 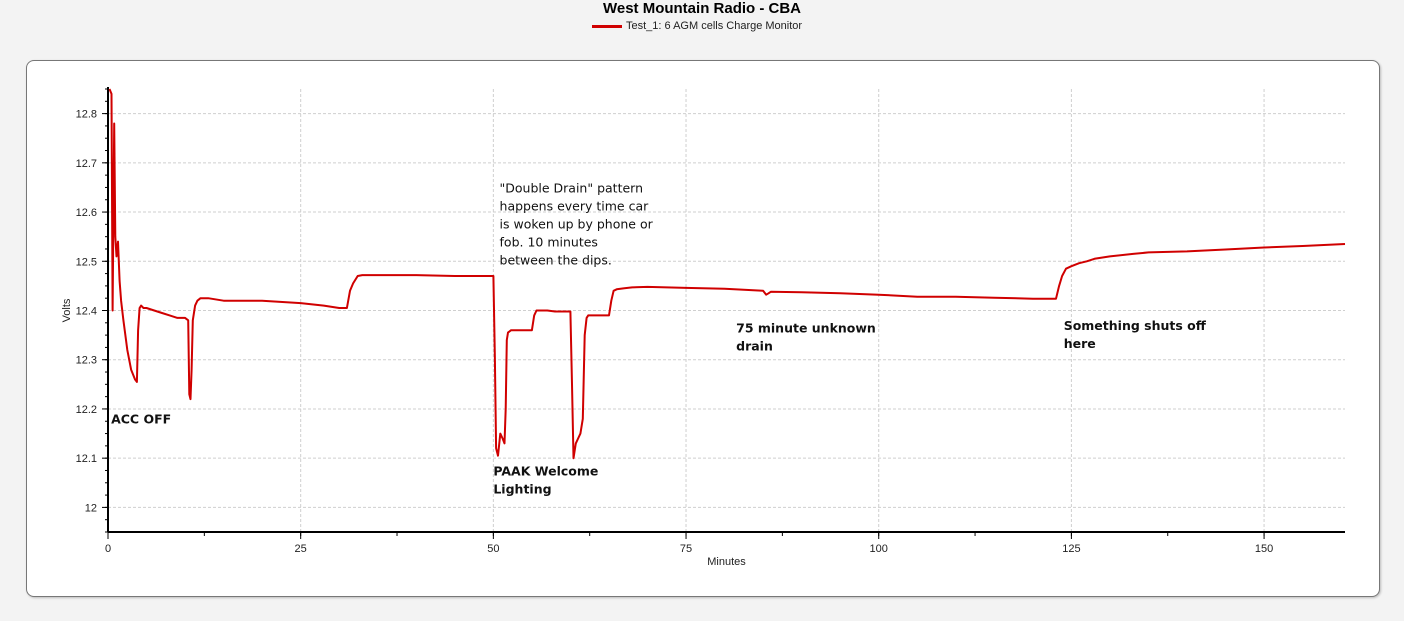 I want to click on x-tick-label: 0, so click(x=108, y=549).